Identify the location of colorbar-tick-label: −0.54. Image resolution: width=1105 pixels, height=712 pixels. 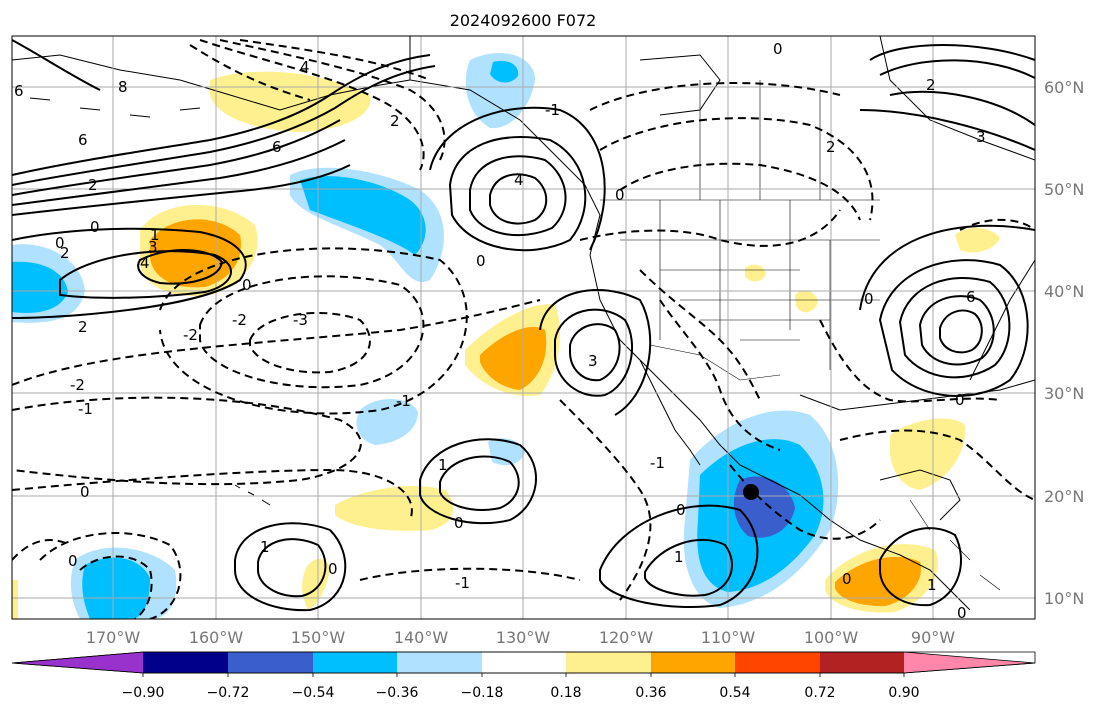
(313, 693).